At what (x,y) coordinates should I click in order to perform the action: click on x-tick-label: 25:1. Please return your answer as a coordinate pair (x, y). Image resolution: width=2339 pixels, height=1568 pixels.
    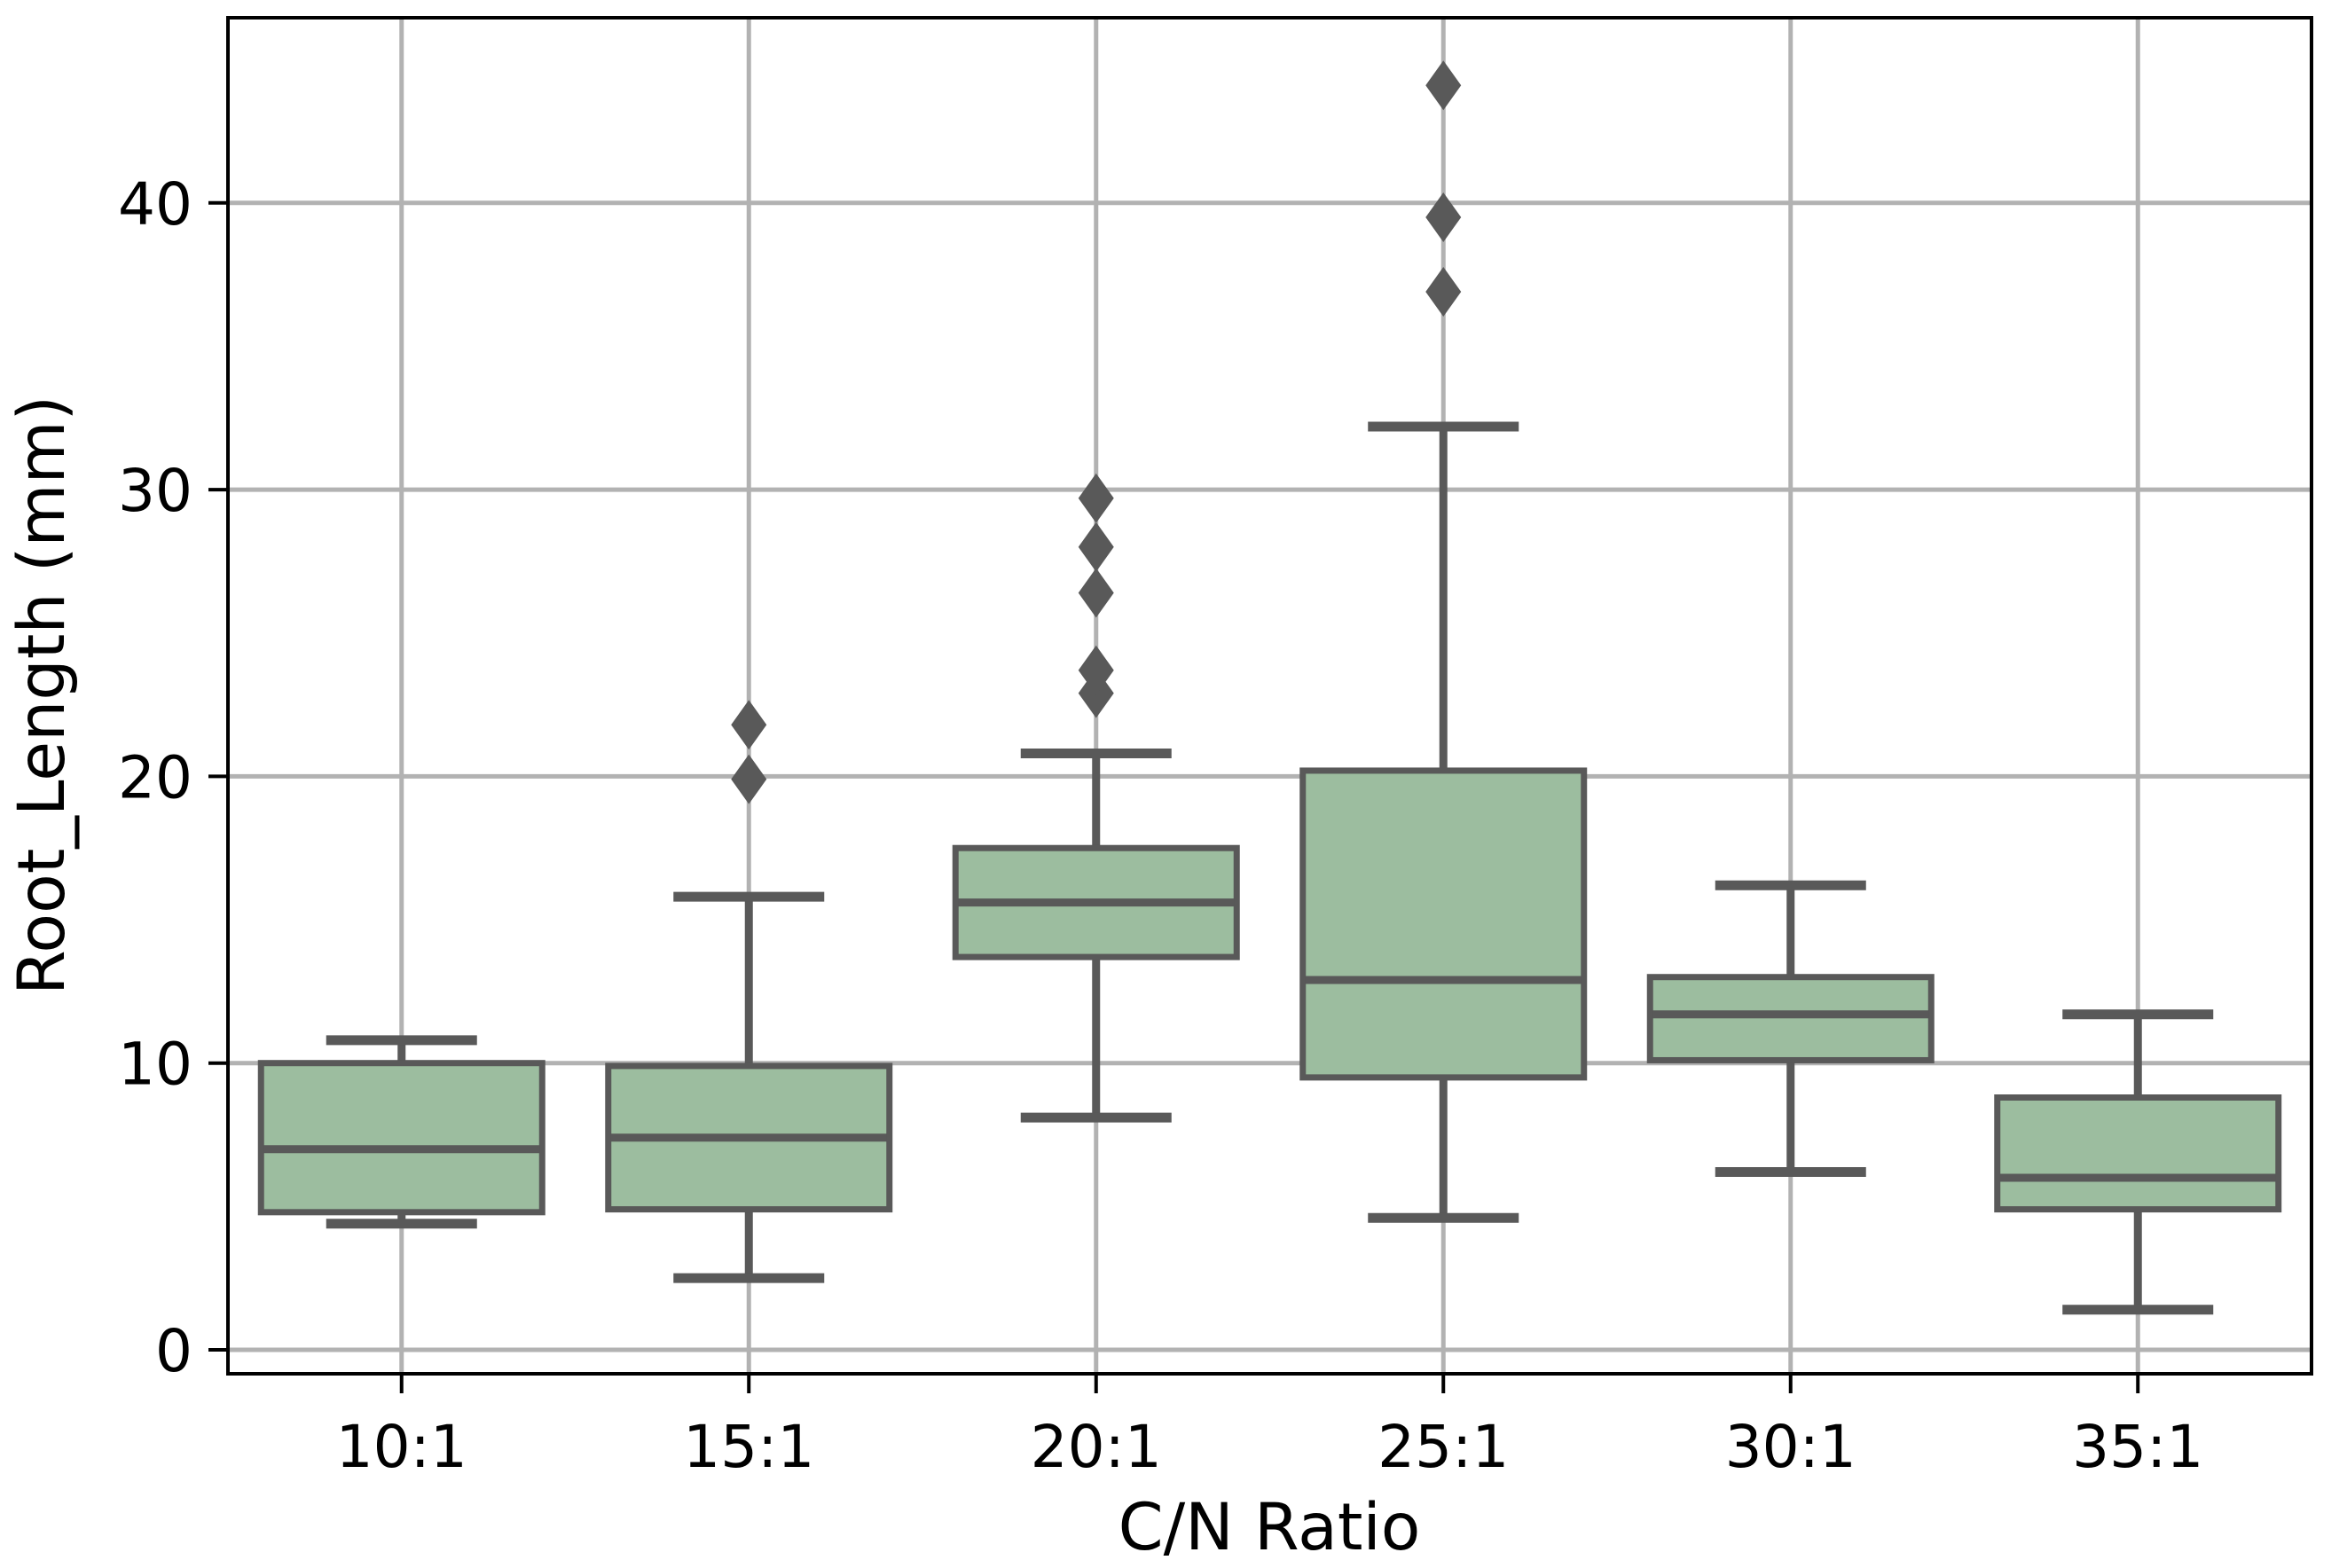
    Looking at the image, I should click on (1443, 1447).